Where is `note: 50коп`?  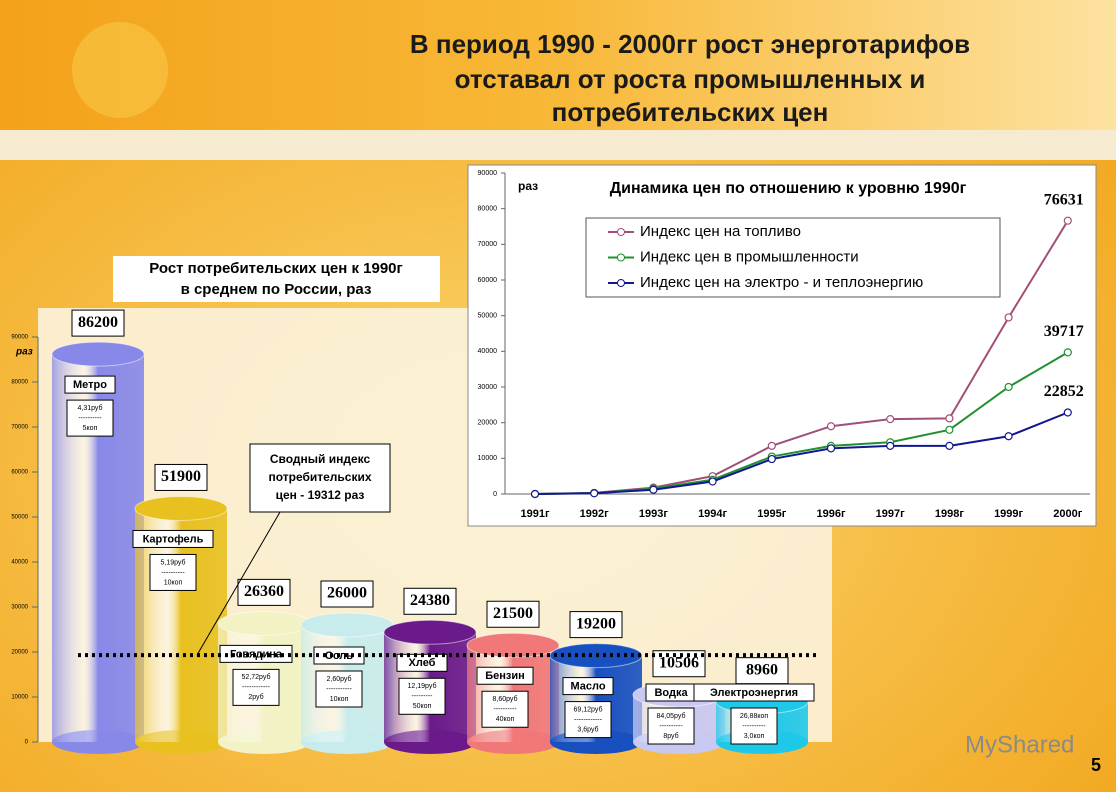
note: 50коп is located at coordinates (422, 706).